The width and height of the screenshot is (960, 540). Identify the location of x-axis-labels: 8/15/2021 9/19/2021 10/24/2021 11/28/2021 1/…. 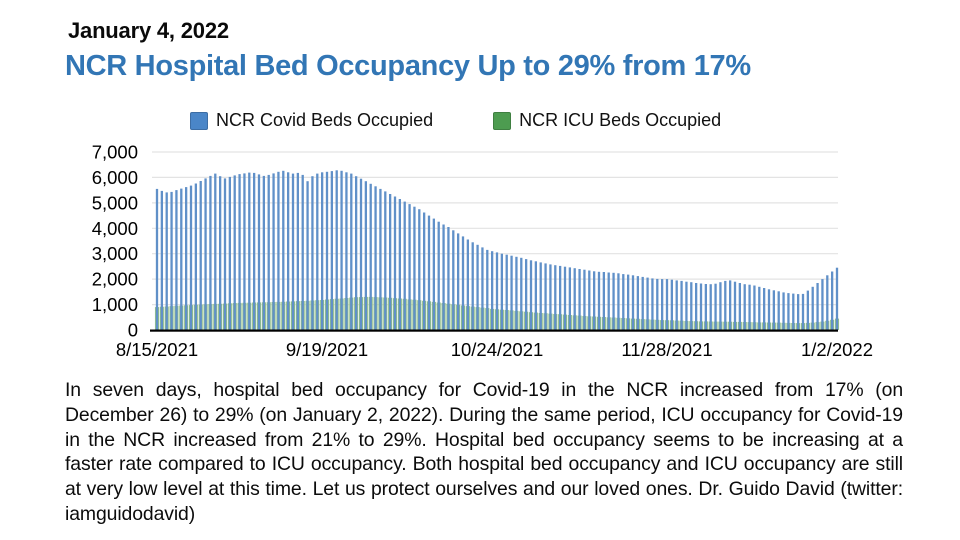
(494, 349).